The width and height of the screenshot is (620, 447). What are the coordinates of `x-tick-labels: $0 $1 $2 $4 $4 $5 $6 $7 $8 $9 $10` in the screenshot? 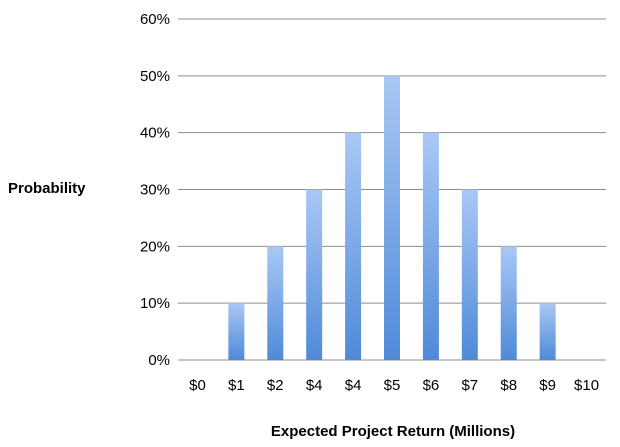 It's located at (394, 385).